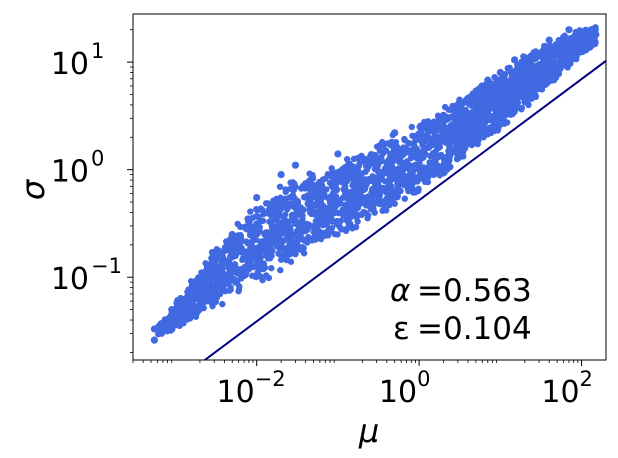 This screenshot has width=618, height=458. Describe the element at coordinates (423, 379) in the screenshot. I see `x-tick-label-exponent: 0` at that location.